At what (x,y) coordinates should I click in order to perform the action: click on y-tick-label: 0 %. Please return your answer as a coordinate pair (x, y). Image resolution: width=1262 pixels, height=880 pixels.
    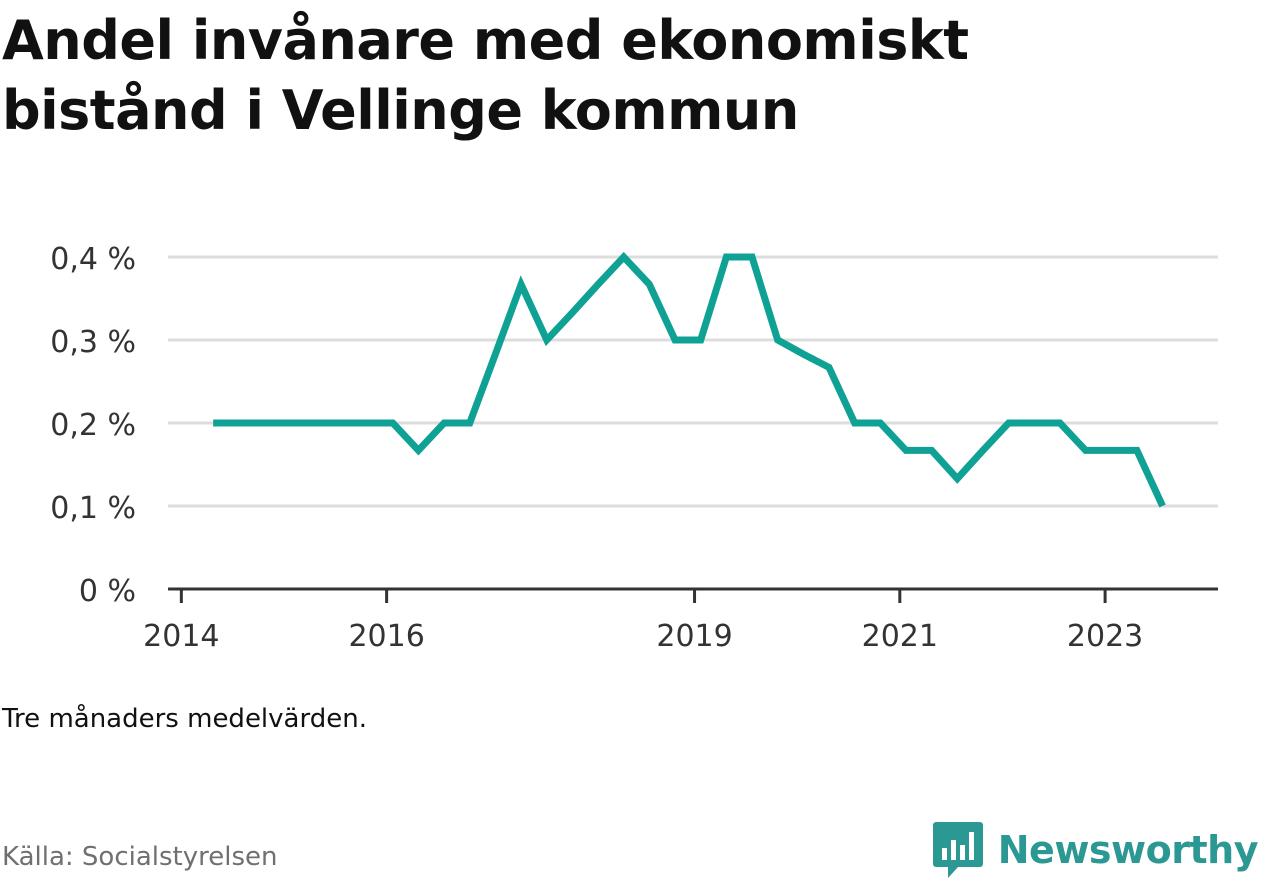
    Looking at the image, I should click on (107, 591).